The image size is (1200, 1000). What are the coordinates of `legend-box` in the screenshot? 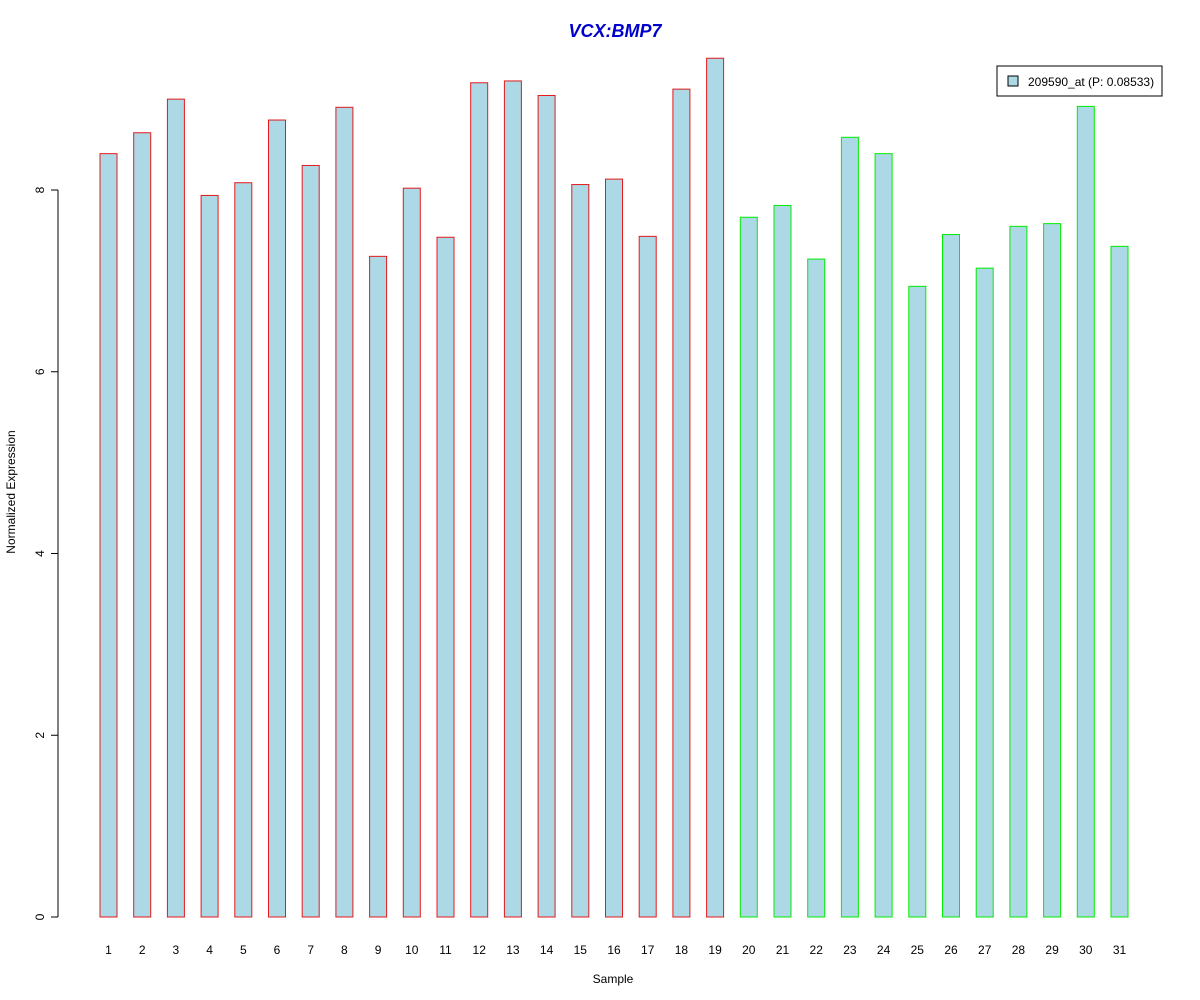 It's located at (1079, 81).